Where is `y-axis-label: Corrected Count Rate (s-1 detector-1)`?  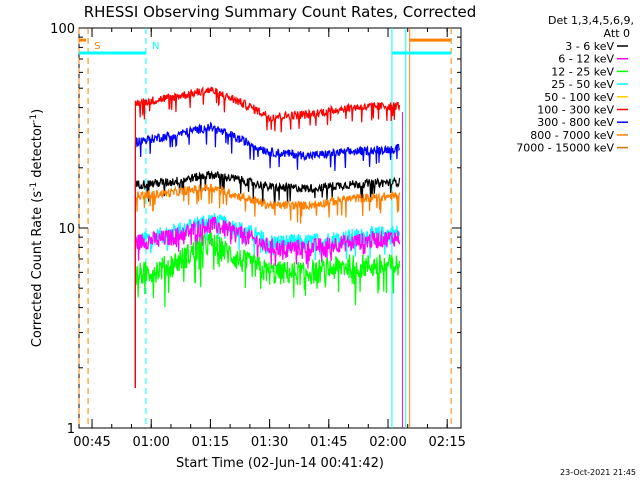
y-axis-label: Corrected Count Rate (s-1 detector-1) is located at coordinates (37, 228).